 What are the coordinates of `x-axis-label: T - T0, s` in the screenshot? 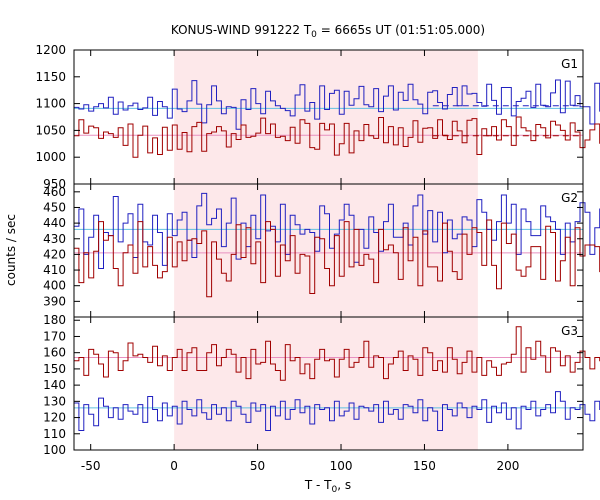 It's located at (327, 486).